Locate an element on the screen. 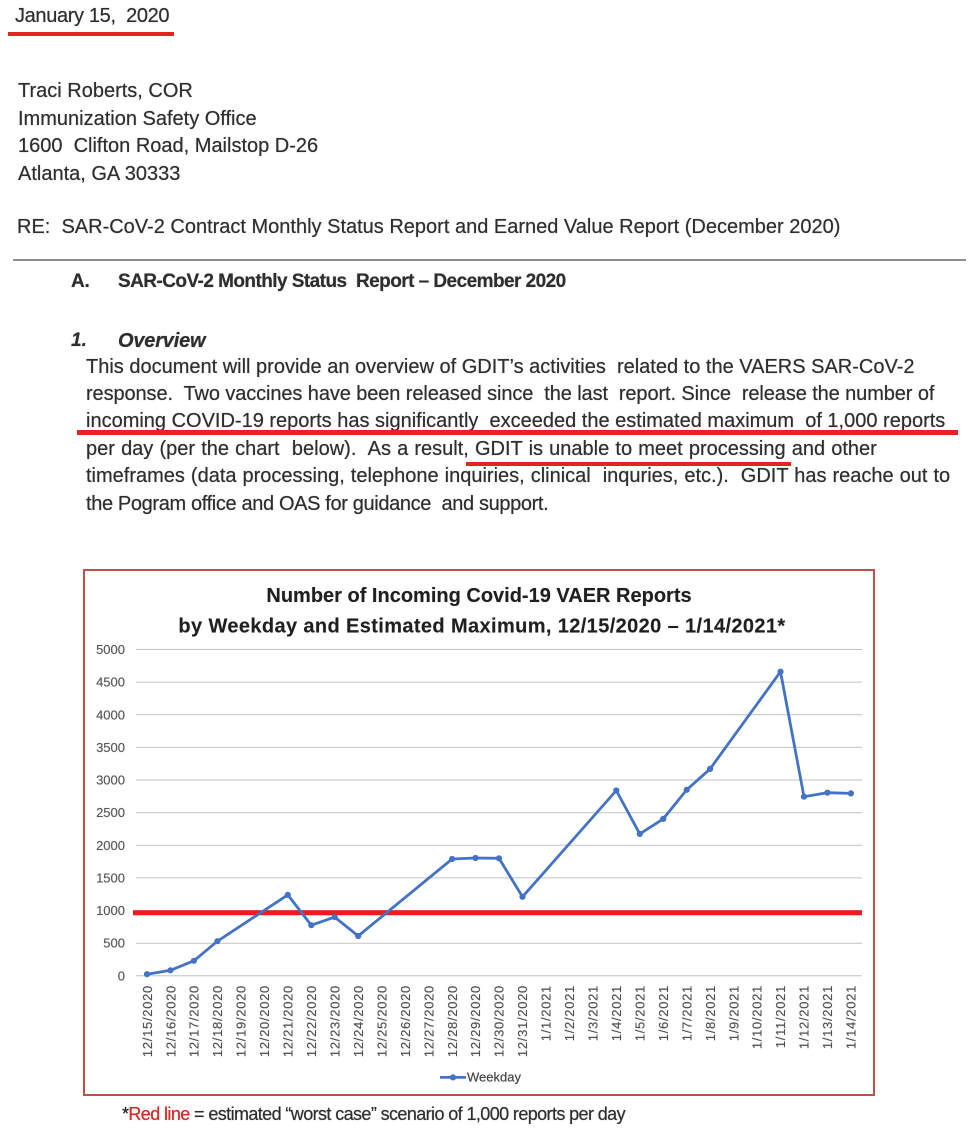 The height and width of the screenshot is (1133, 980). svg-text: 12/18/2020 is located at coordinates (217, 1021).